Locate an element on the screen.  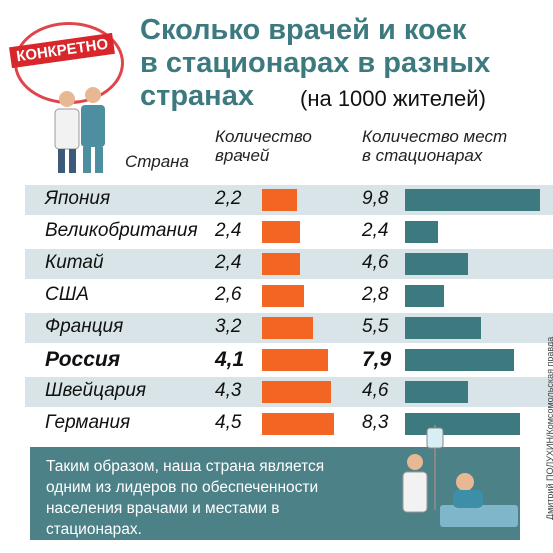
value-label: 5,5 is located at coordinates (375, 326).